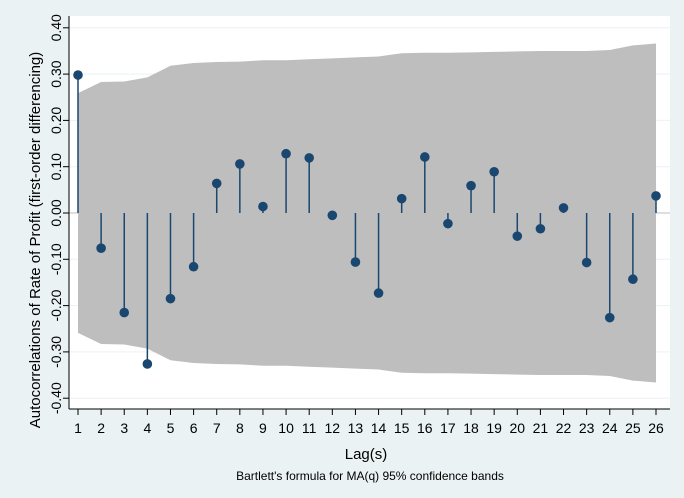 Image resolution: width=684 pixels, height=498 pixels. Describe the element at coordinates (56, 305) in the screenshot. I see `y-tick-label: -0.20` at that location.